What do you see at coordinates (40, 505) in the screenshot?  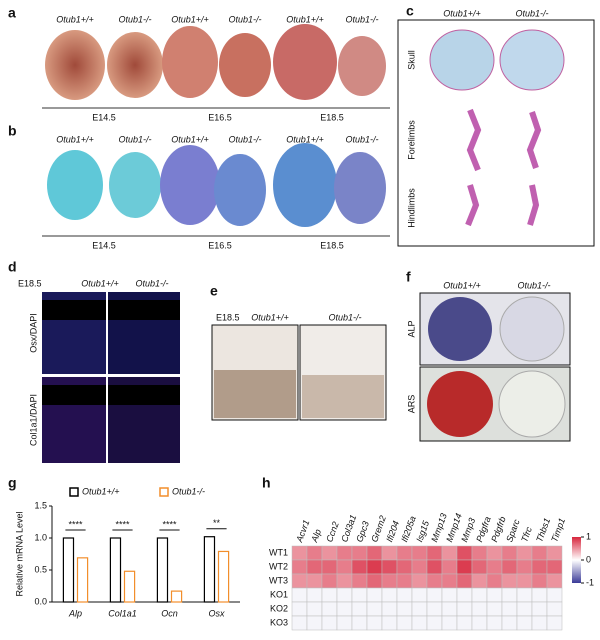 I see `y-tick-label: 1.5` at bounding box center [40, 505].